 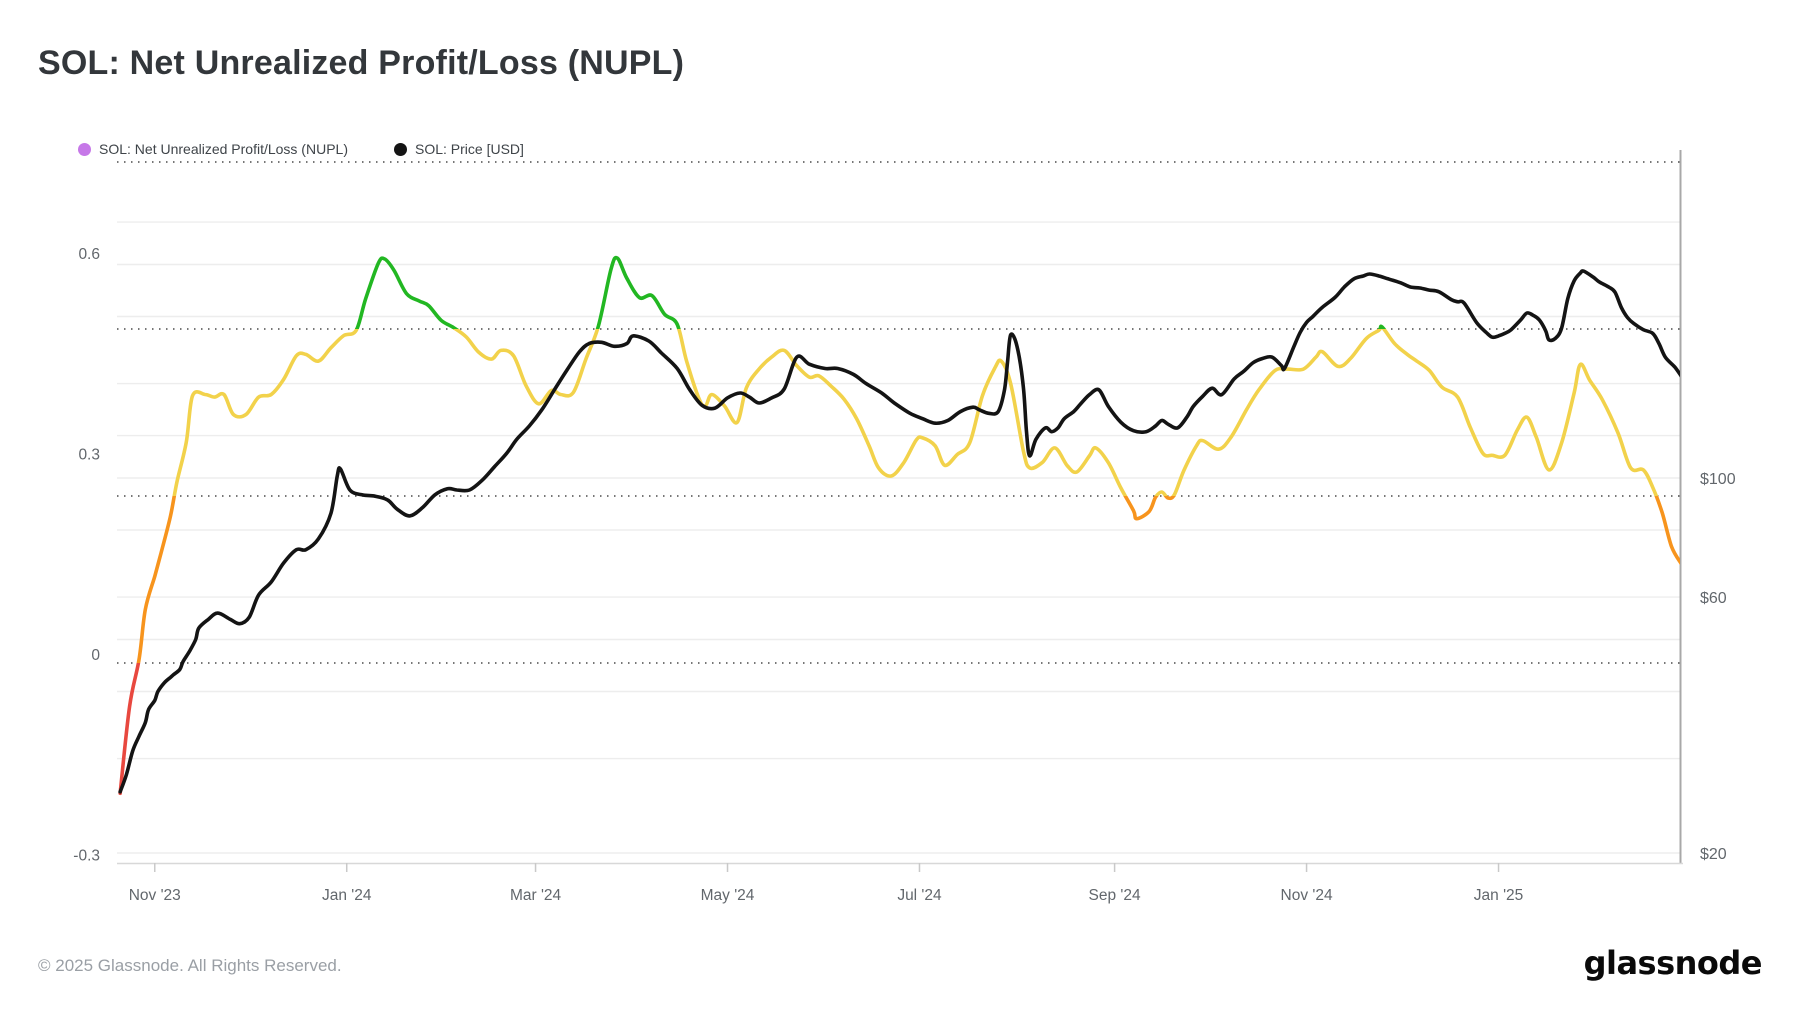 I want to click on x-axis-label: Nov '23, so click(x=155, y=895).